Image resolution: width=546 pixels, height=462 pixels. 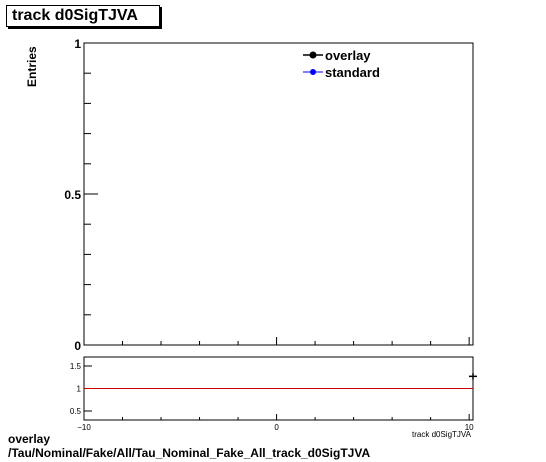 I want to click on ratio-y-tick-label: 0.5, so click(x=76, y=411).